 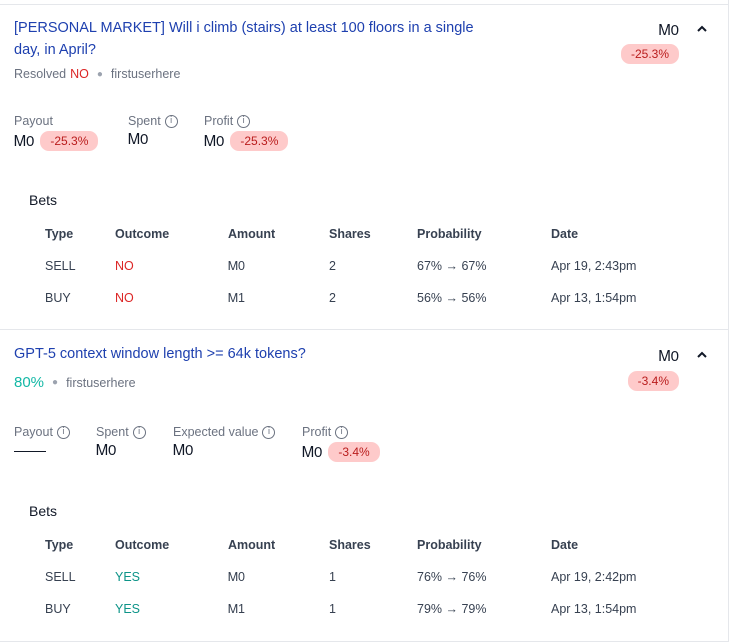 What do you see at coordinates (259, 141) in the screenshot?
I see `profit-change-badge: -25.3%` at bounding box center [259, 141].